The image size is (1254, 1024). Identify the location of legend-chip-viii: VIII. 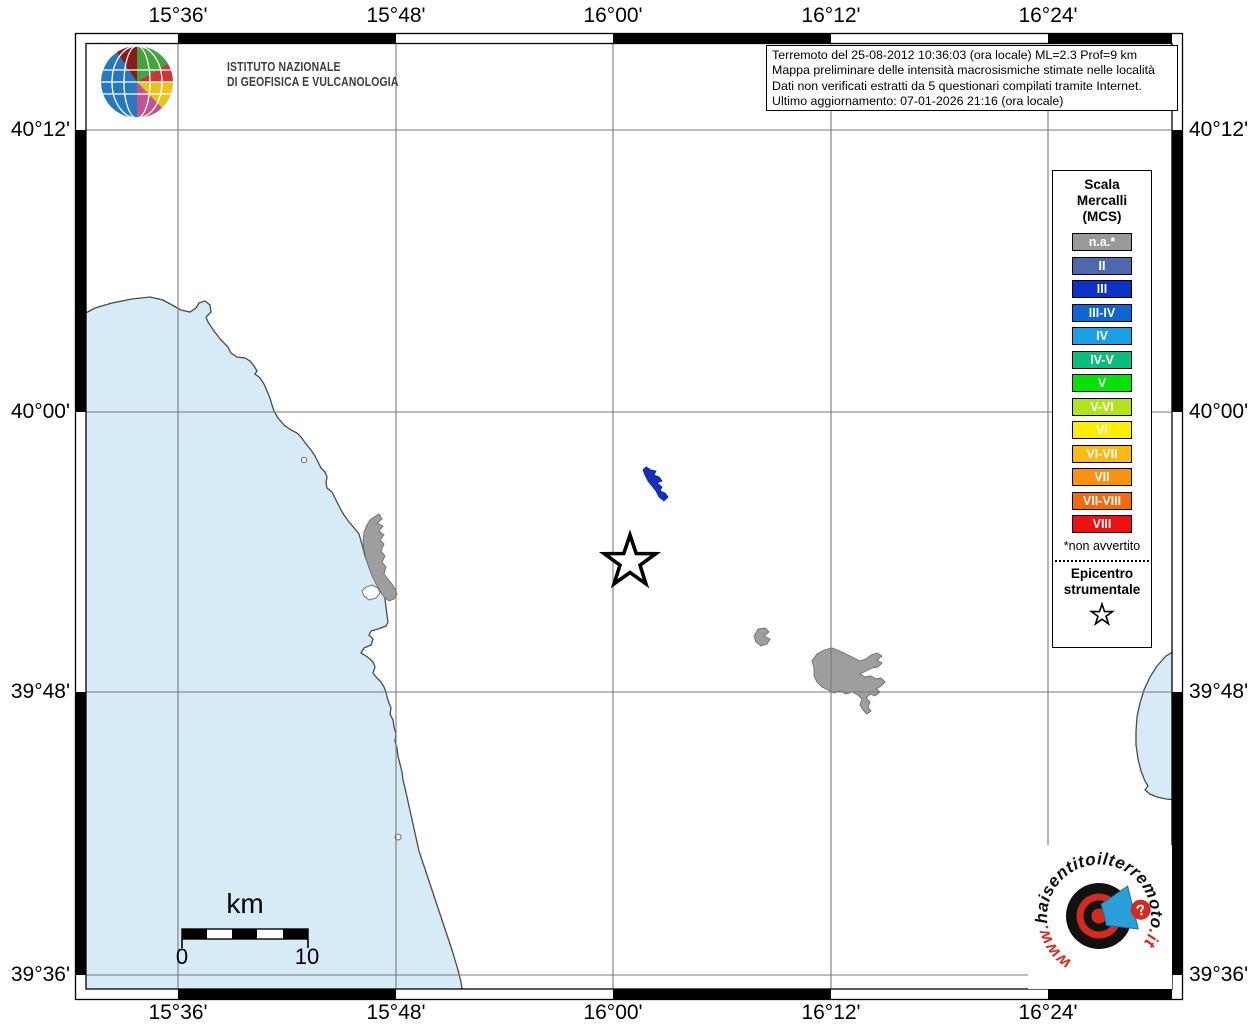
(1102, 524).